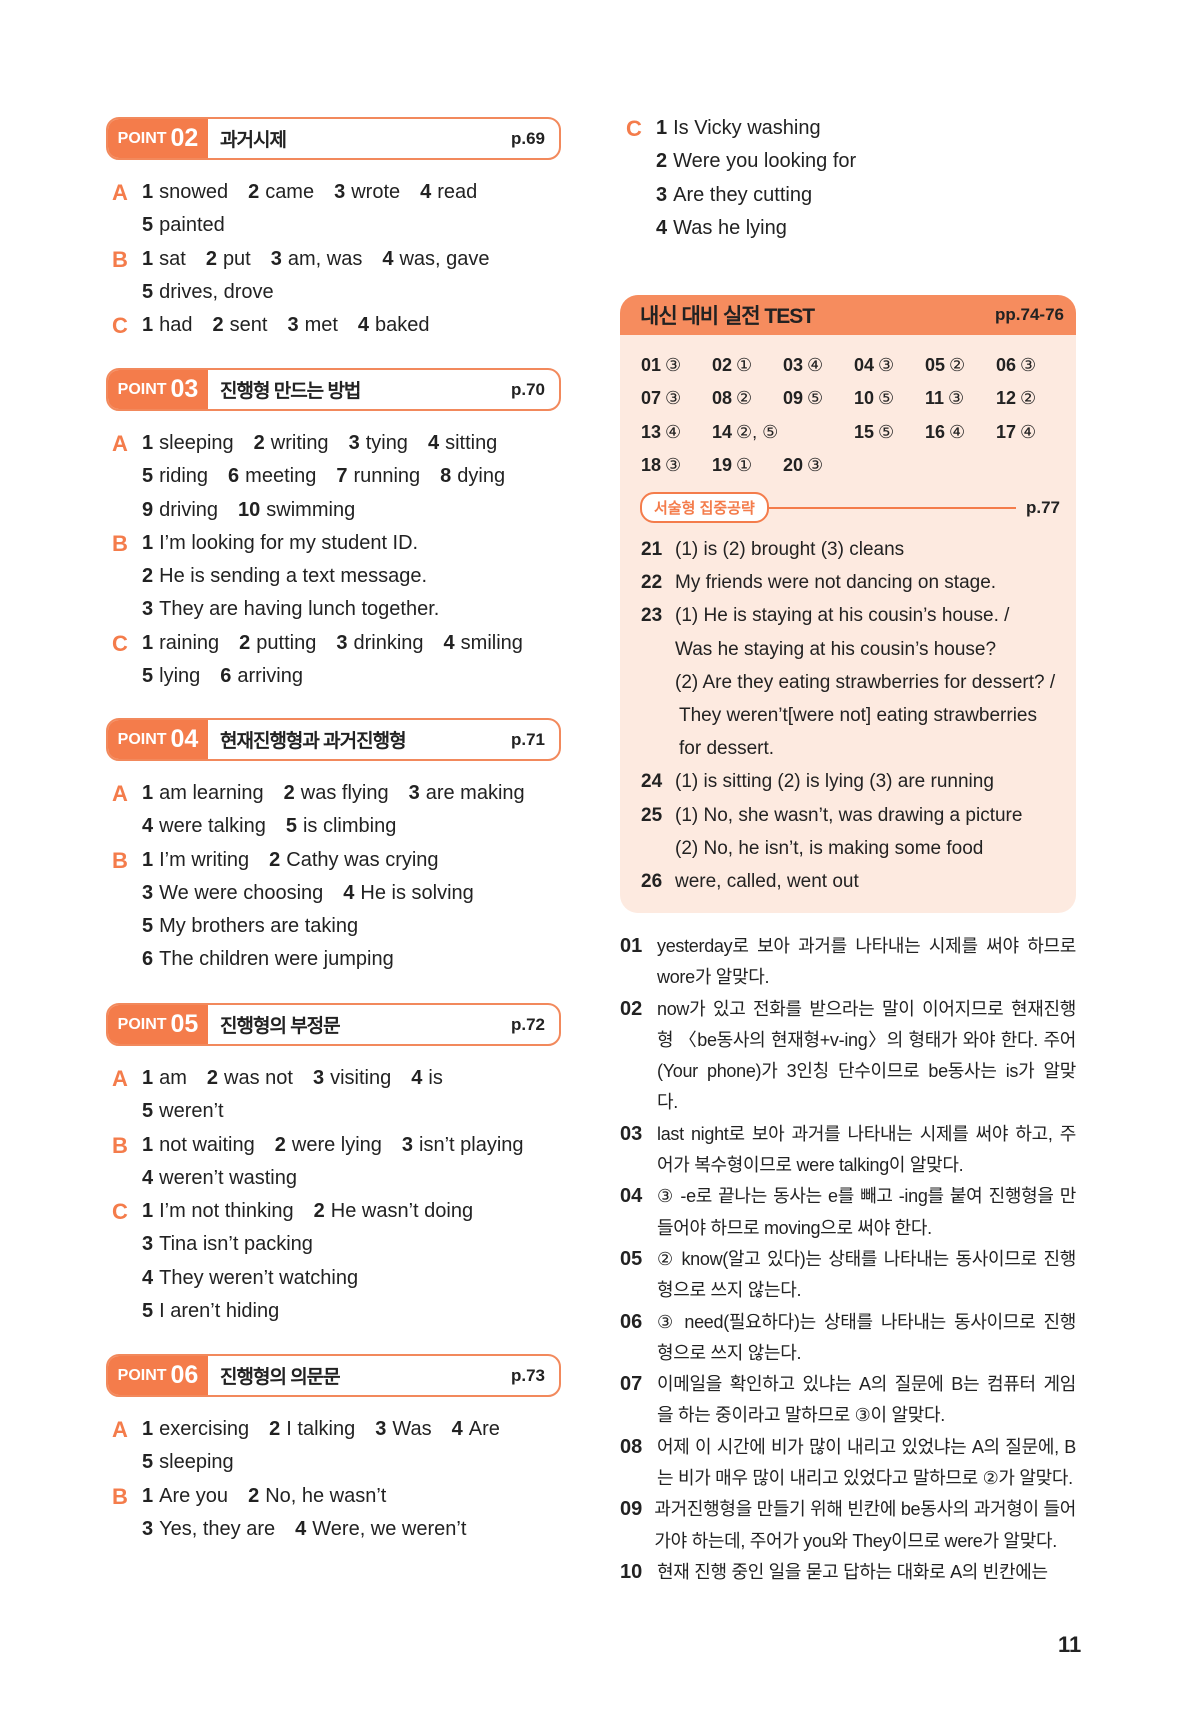 The width and height of the screenshot is (1181, 1713). I want to click on answer-item: 1 sat, so click(164, 259).